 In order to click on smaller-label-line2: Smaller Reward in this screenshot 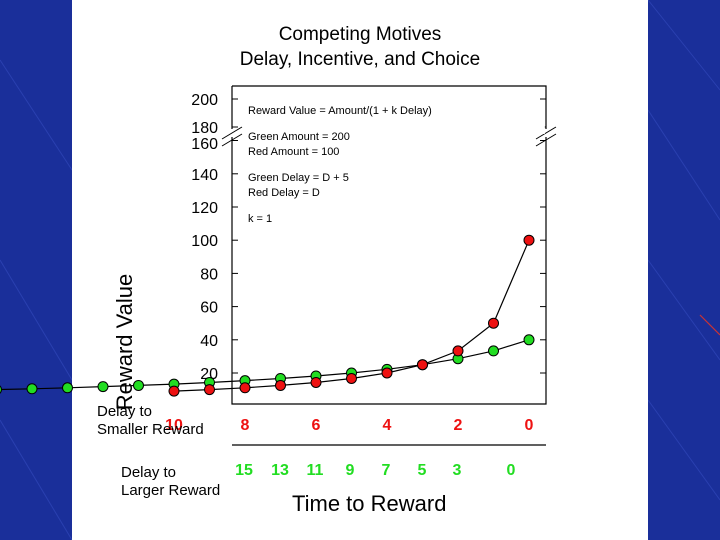, I will do `click(150, 429)`.